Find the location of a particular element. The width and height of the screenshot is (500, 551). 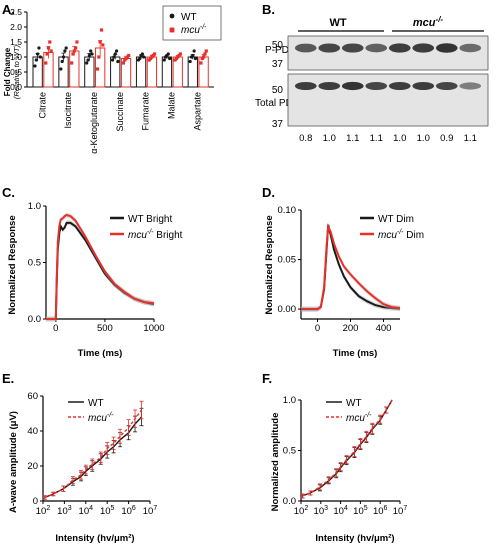

panel-a-legend: WT mcu-/- is located at coordinates (192, 23).